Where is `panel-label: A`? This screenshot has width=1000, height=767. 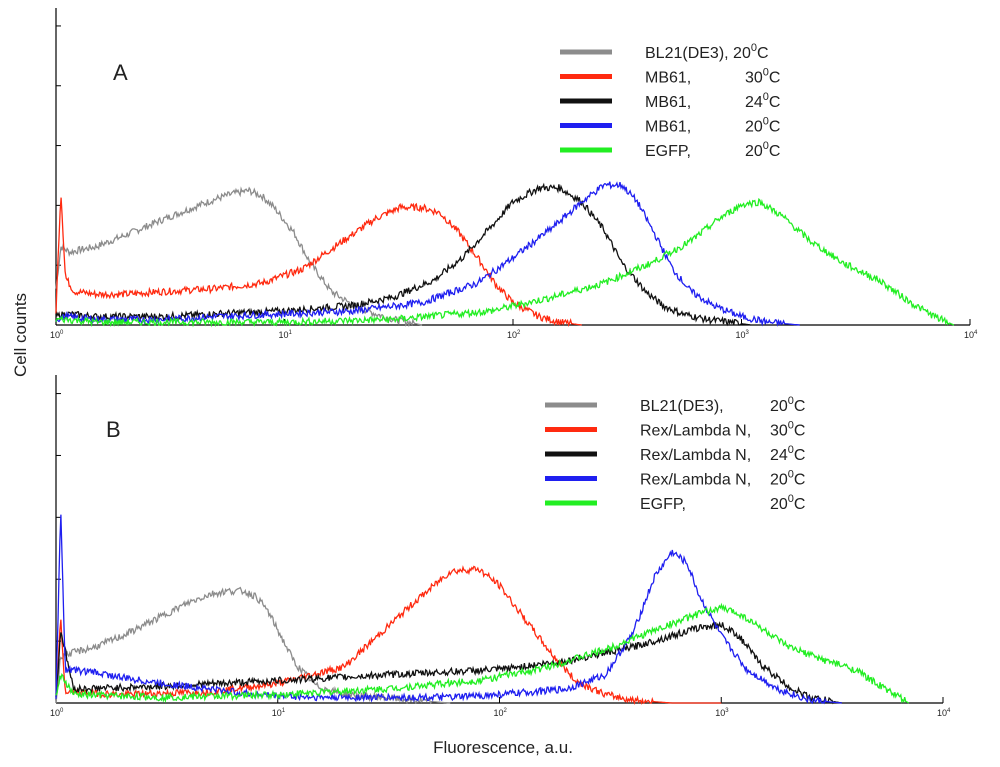 panel-label: A is located at coordinates (120, 72).